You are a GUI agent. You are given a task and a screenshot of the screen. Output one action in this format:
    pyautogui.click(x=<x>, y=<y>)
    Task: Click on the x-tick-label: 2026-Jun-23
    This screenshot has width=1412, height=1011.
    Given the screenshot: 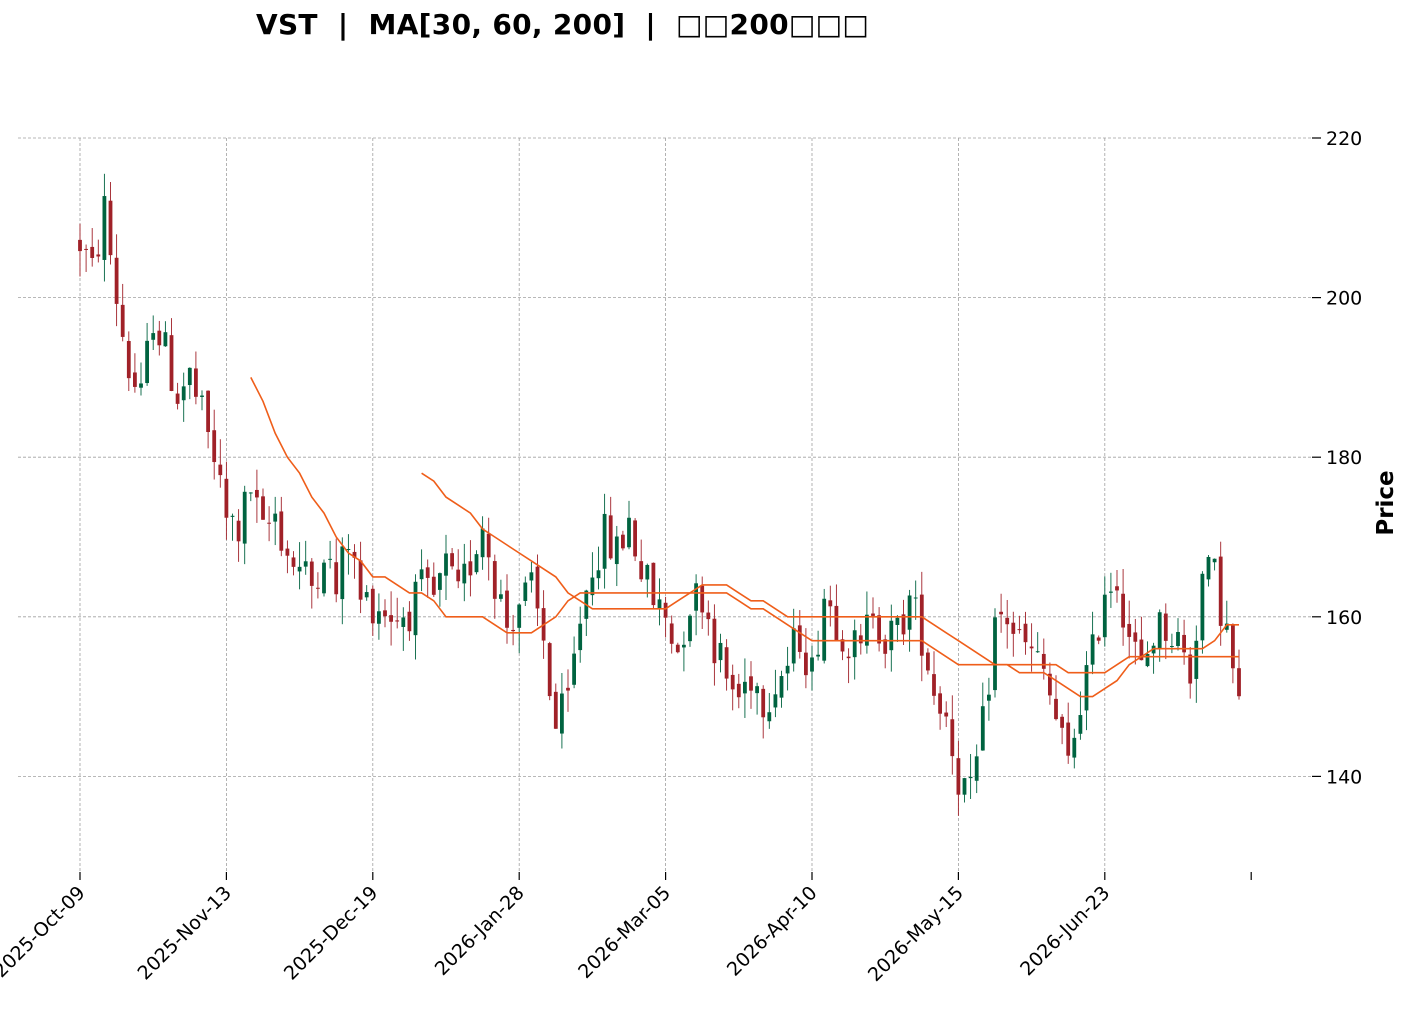 What is the action you would take?
    pyautogui.click(x=1065, y=931)
    